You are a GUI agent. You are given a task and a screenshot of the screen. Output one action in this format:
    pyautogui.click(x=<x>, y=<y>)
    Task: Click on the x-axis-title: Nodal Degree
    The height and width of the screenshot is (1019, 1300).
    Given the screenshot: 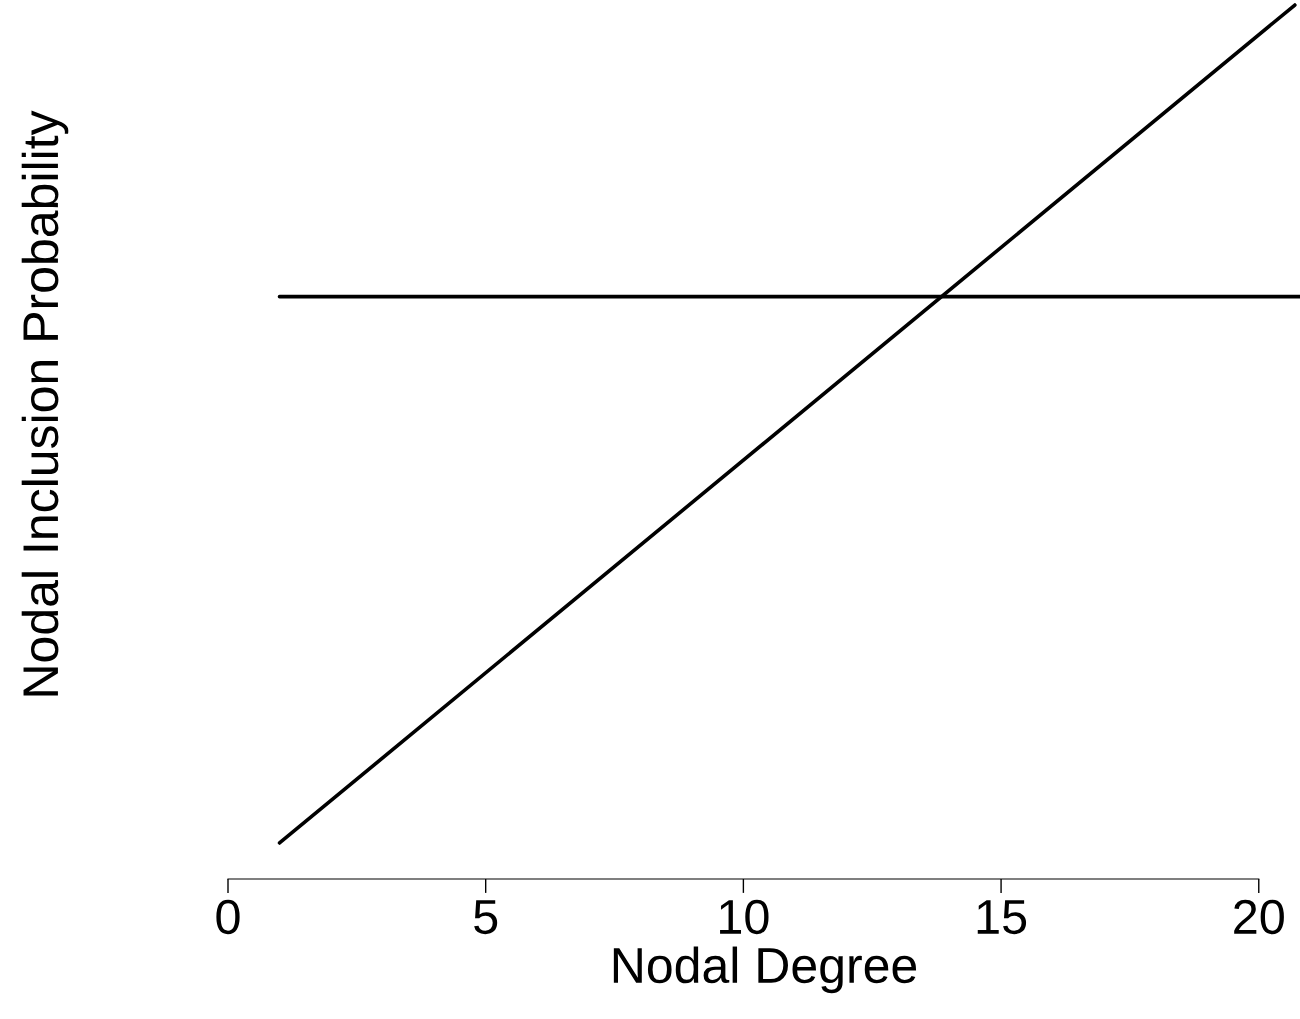 What is the action you would take?
    pyautogui.click(x=765, y=970)
    